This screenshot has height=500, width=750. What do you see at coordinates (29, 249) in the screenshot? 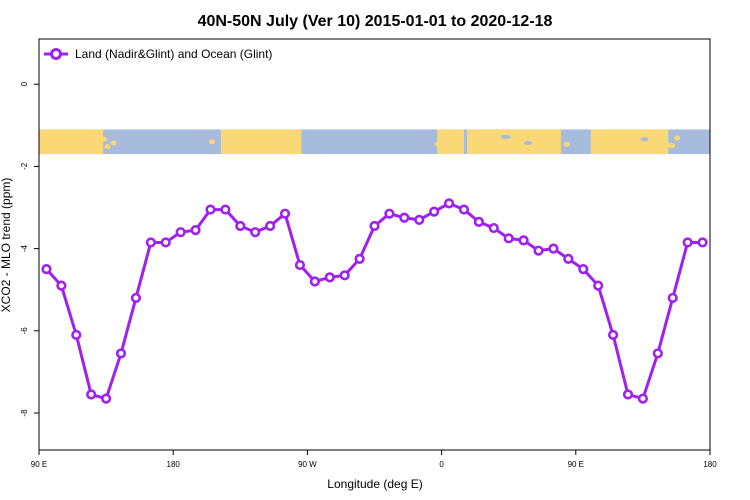
I see `y-axis: 0 -2 -4 -6 -8` at bounding box center [29, 249].